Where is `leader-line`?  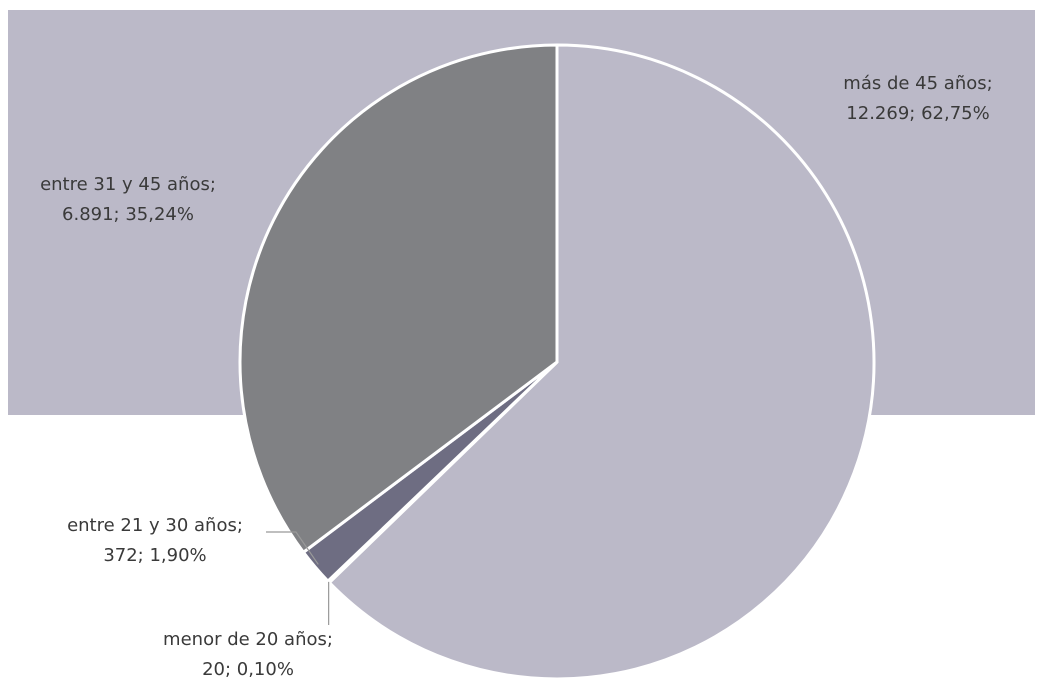
leader-line is located at coordinates (292, 548).